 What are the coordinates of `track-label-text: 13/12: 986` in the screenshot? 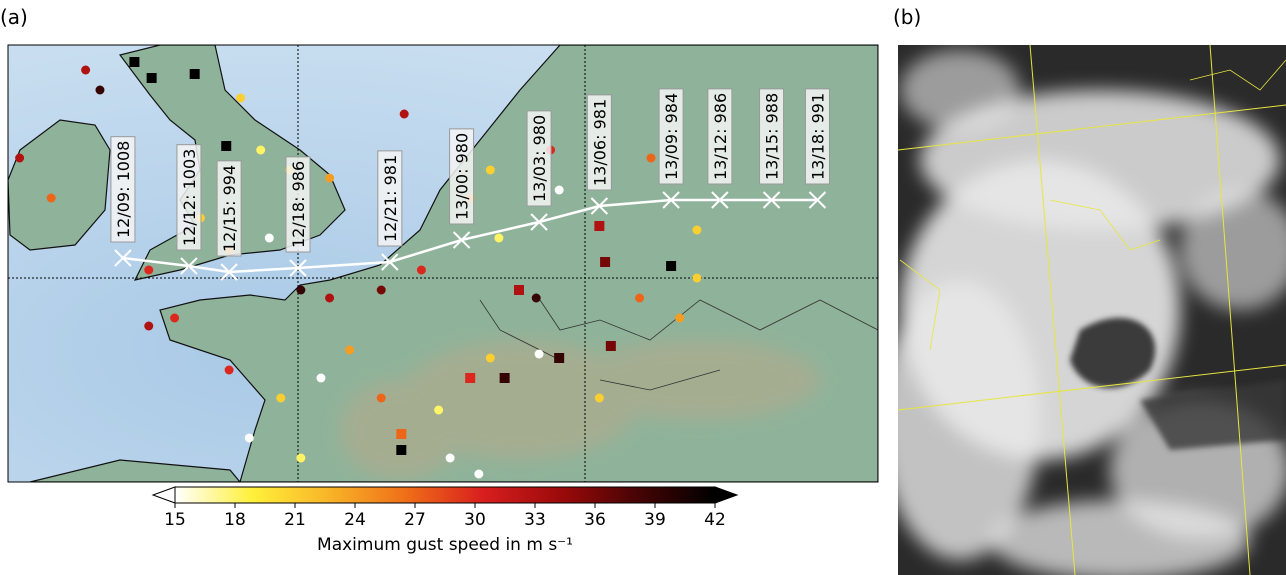 It's located at (720, 136).